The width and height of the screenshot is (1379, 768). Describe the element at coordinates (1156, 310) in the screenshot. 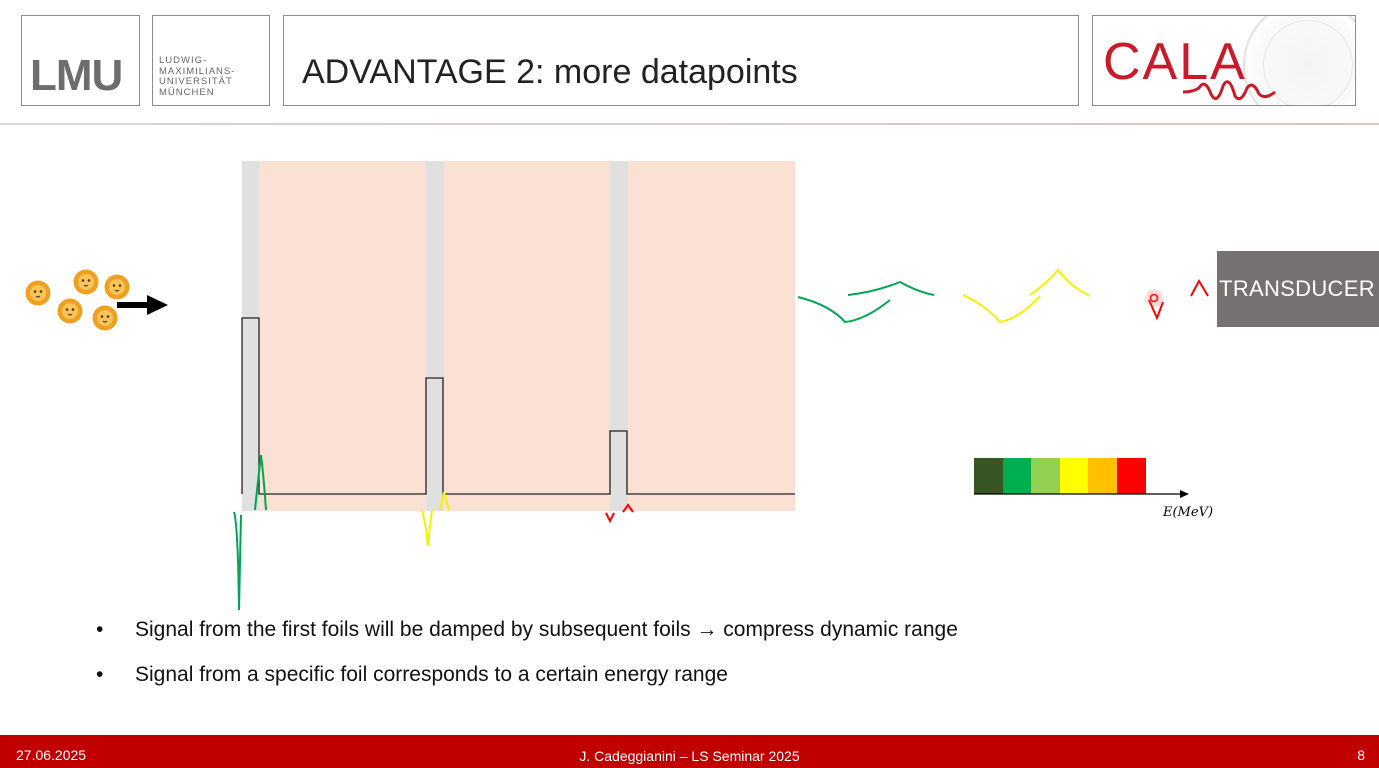

I see `wave-red-negative` at that location.